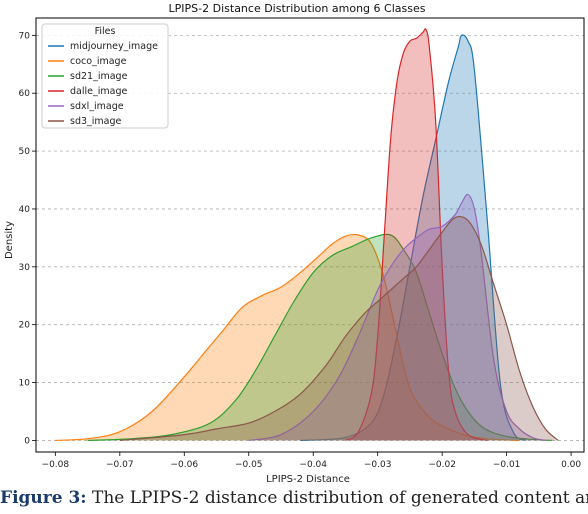 Image resolution: width=588 pixels, height=514 pixels. I want to click on y-tick-label: 50, so click(25, 152).